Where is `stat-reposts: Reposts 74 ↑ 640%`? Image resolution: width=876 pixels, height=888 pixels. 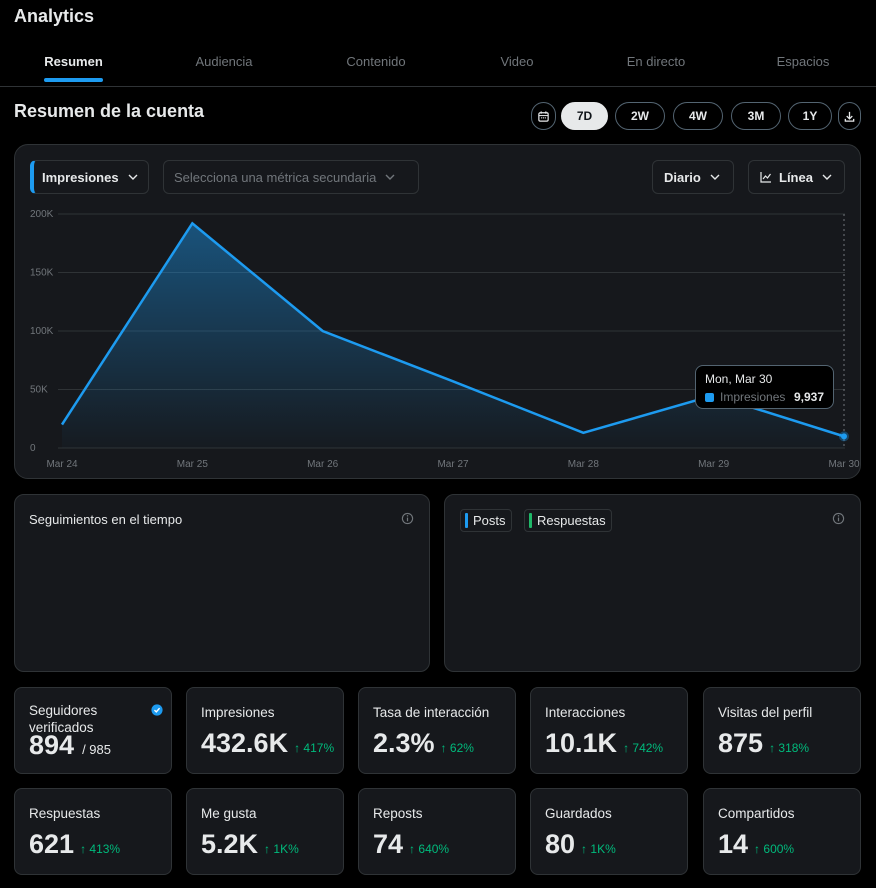 stat-reposts: Reposts 74 ↑ 640% is located at coordinates (437, 831).